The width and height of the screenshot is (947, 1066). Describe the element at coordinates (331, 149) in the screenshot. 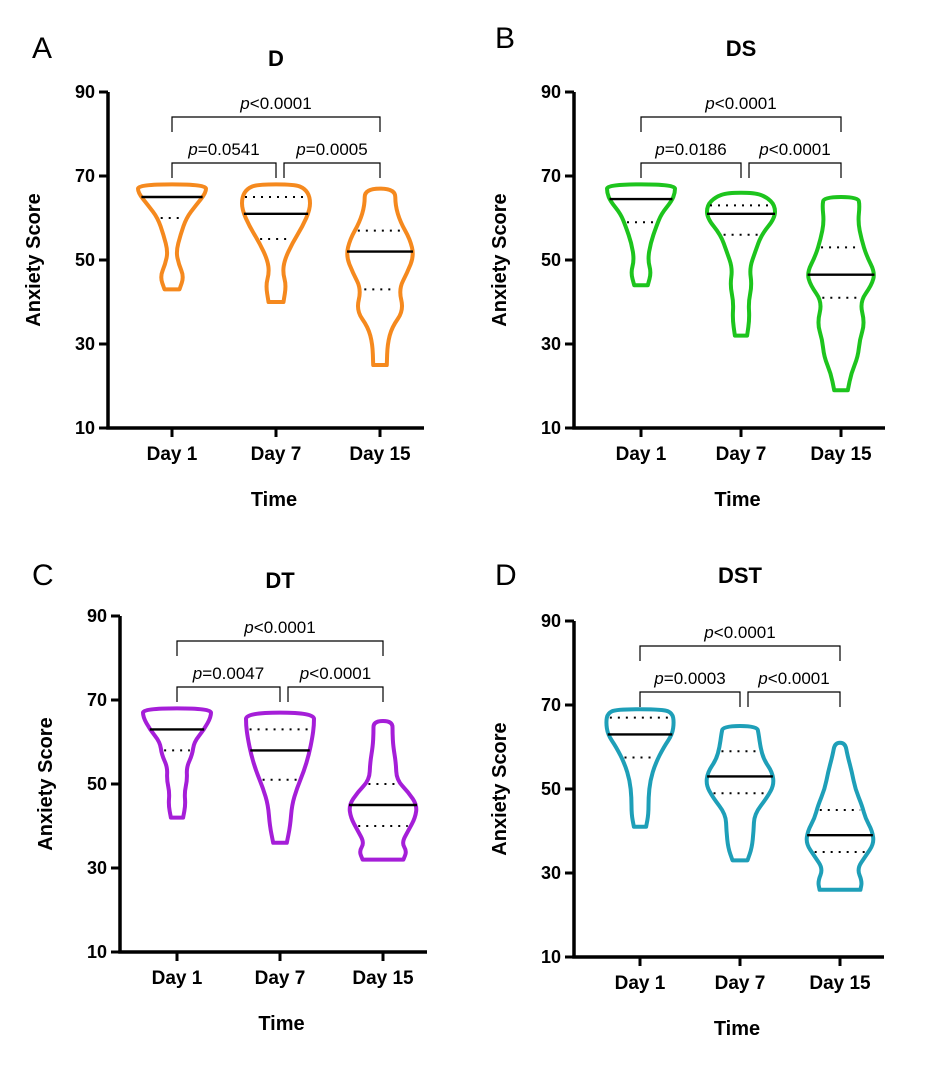

I see `p-value-label: p=0.0005` at that location.